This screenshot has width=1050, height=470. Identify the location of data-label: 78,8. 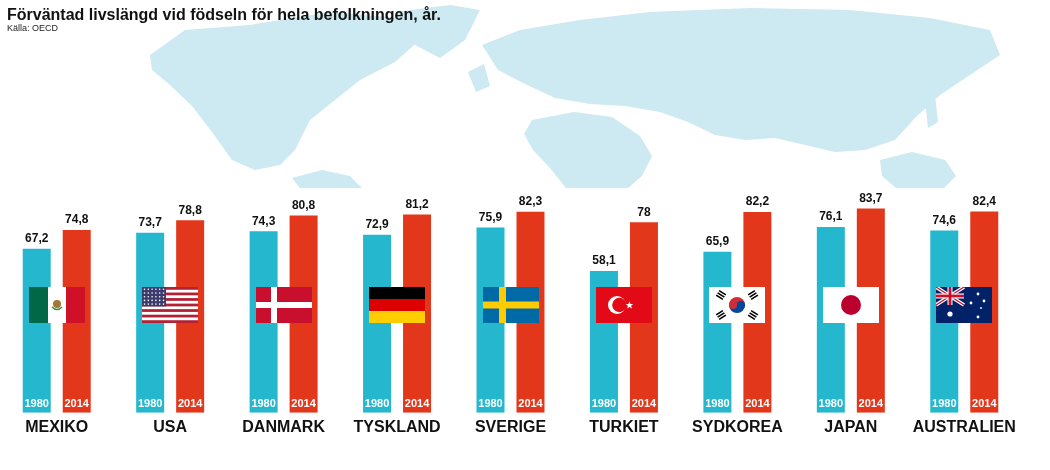
(190, 209).